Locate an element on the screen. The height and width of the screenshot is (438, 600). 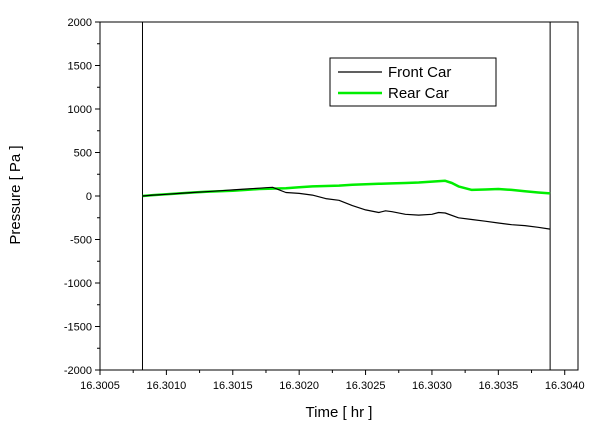
x-tick-label: 16.3035 is located at coordinates (498, 386).